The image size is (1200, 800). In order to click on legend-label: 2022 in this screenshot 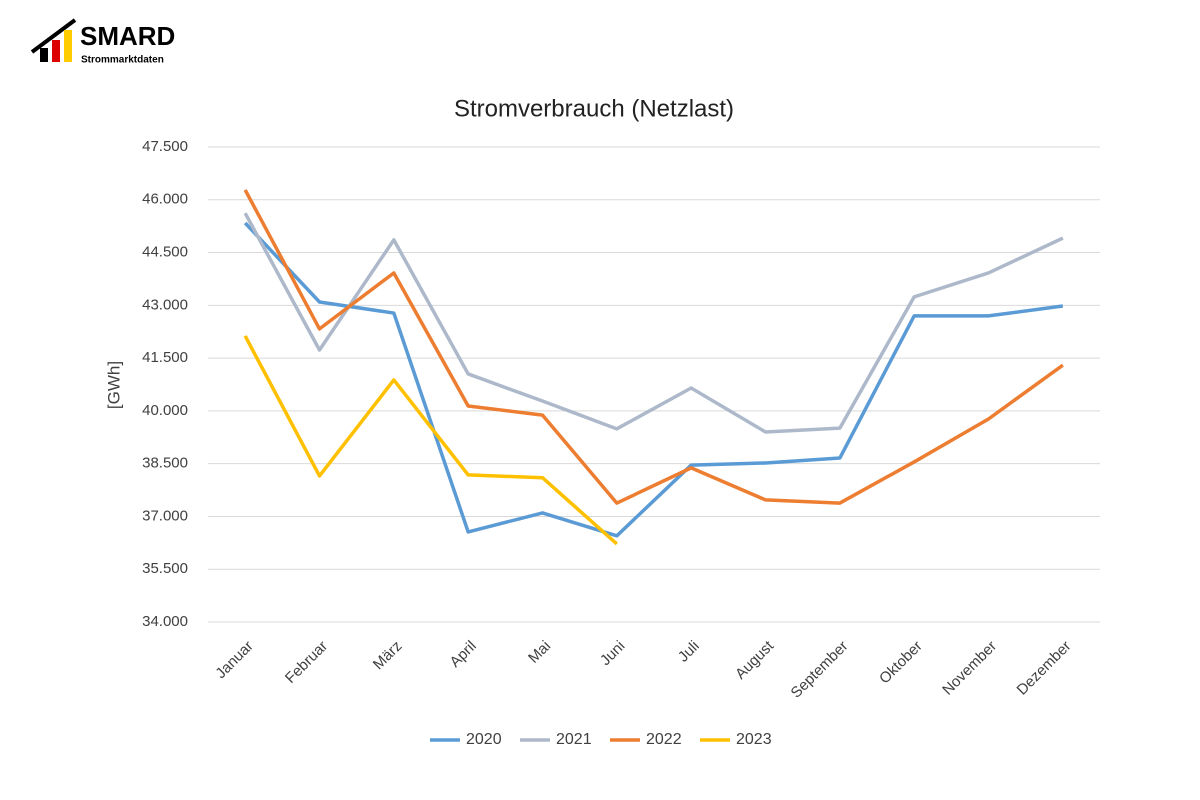, I will do `click(664, 739)`.